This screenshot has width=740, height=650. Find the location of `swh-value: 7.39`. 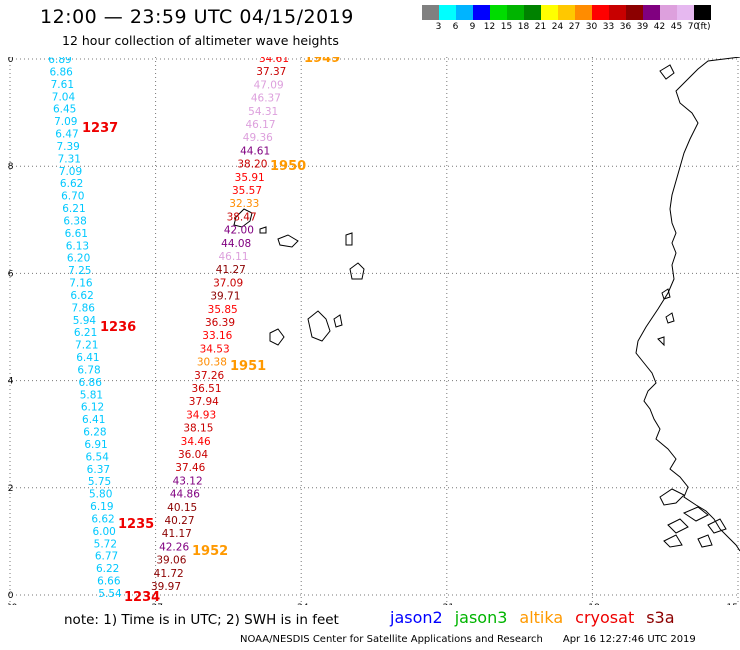

swh-value: 7.39 is located at coordinates (67, 147).